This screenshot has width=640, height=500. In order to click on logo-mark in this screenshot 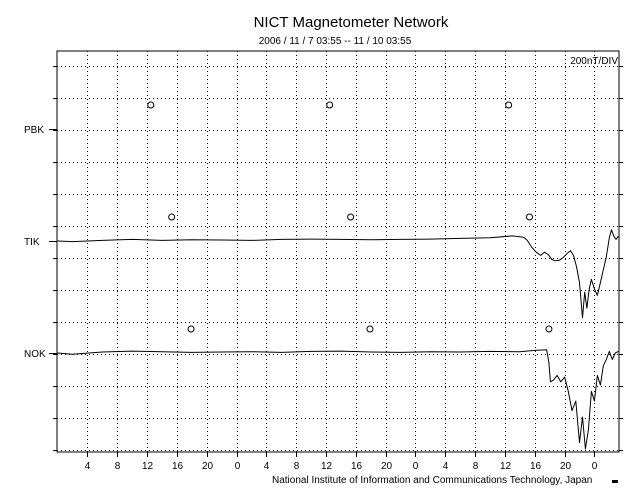, I will do `click(615, 481)`.